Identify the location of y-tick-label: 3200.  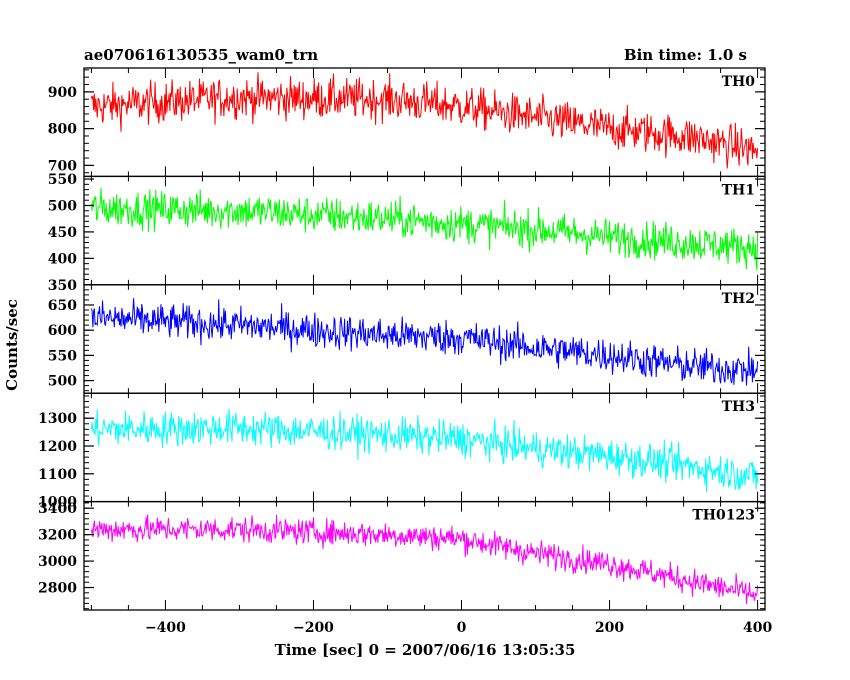
(57, 536).